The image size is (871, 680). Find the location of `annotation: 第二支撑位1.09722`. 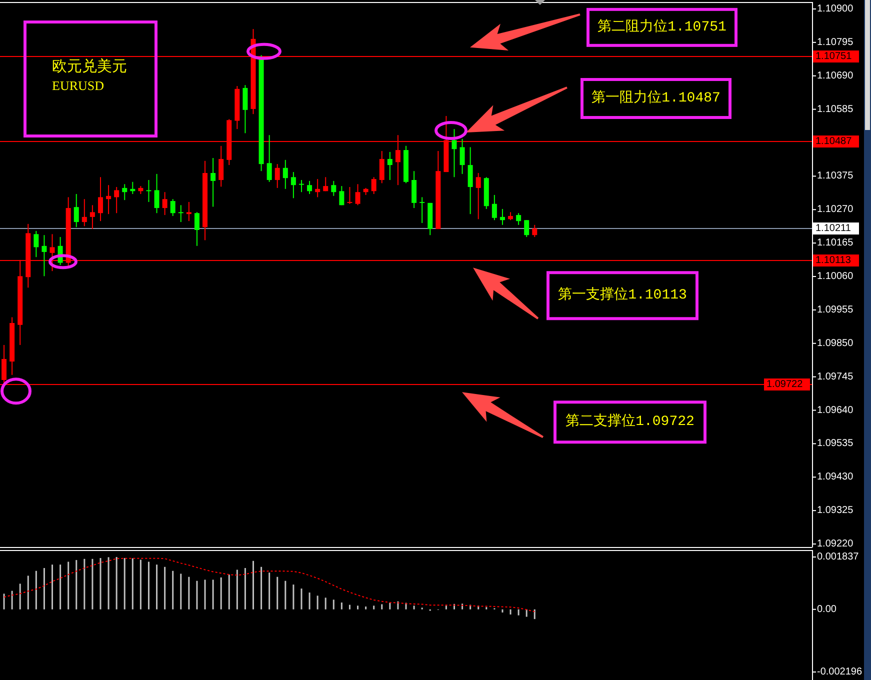

annotation: 第二支撑位1.09722 is located at coordinates (630, 421).